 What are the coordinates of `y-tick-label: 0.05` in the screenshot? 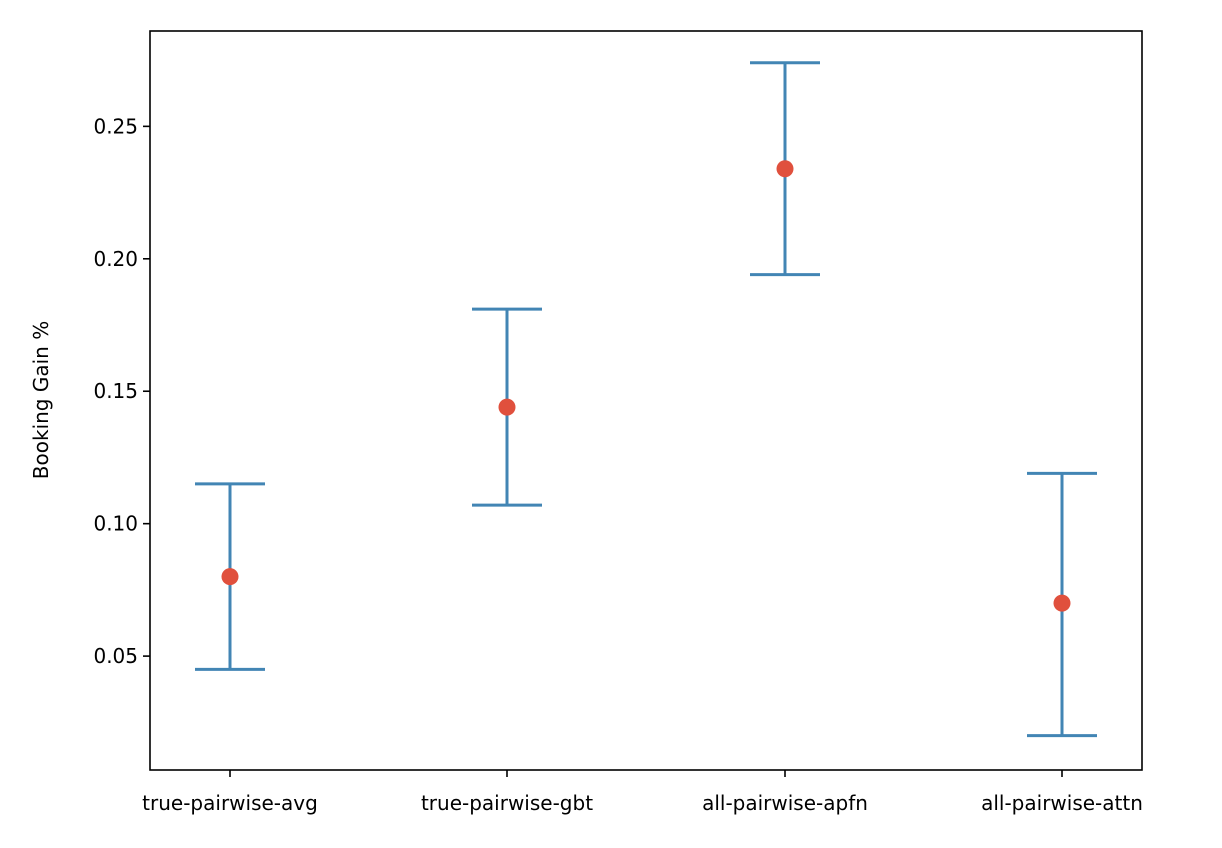 It's located at (115, 656).